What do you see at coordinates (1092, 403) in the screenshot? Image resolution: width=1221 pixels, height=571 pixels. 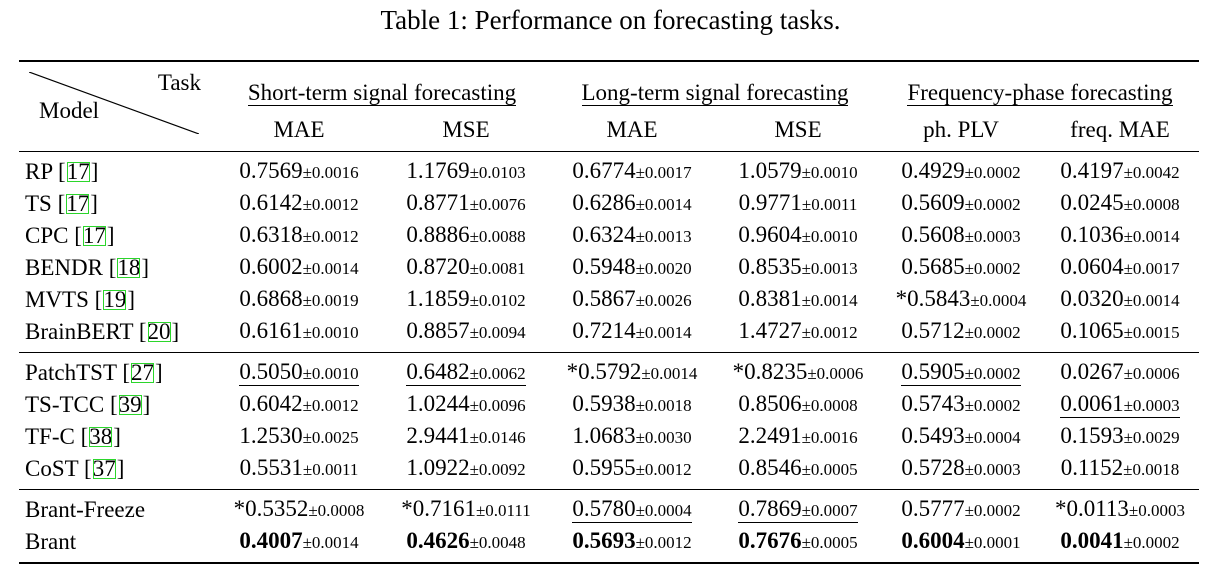 I see `metric-value: 0.0061` at bounding box center [1092, 403].